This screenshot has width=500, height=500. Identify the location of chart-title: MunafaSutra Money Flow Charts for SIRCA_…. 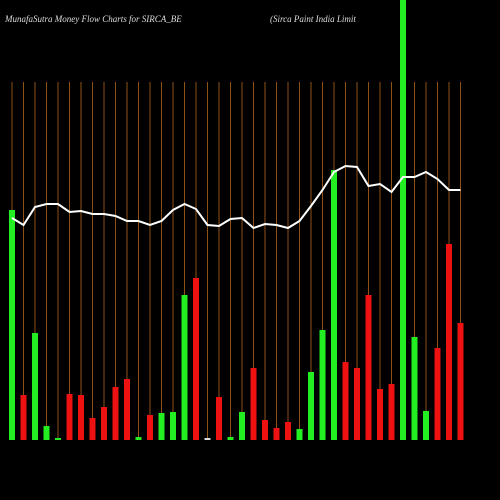
(93, 19).